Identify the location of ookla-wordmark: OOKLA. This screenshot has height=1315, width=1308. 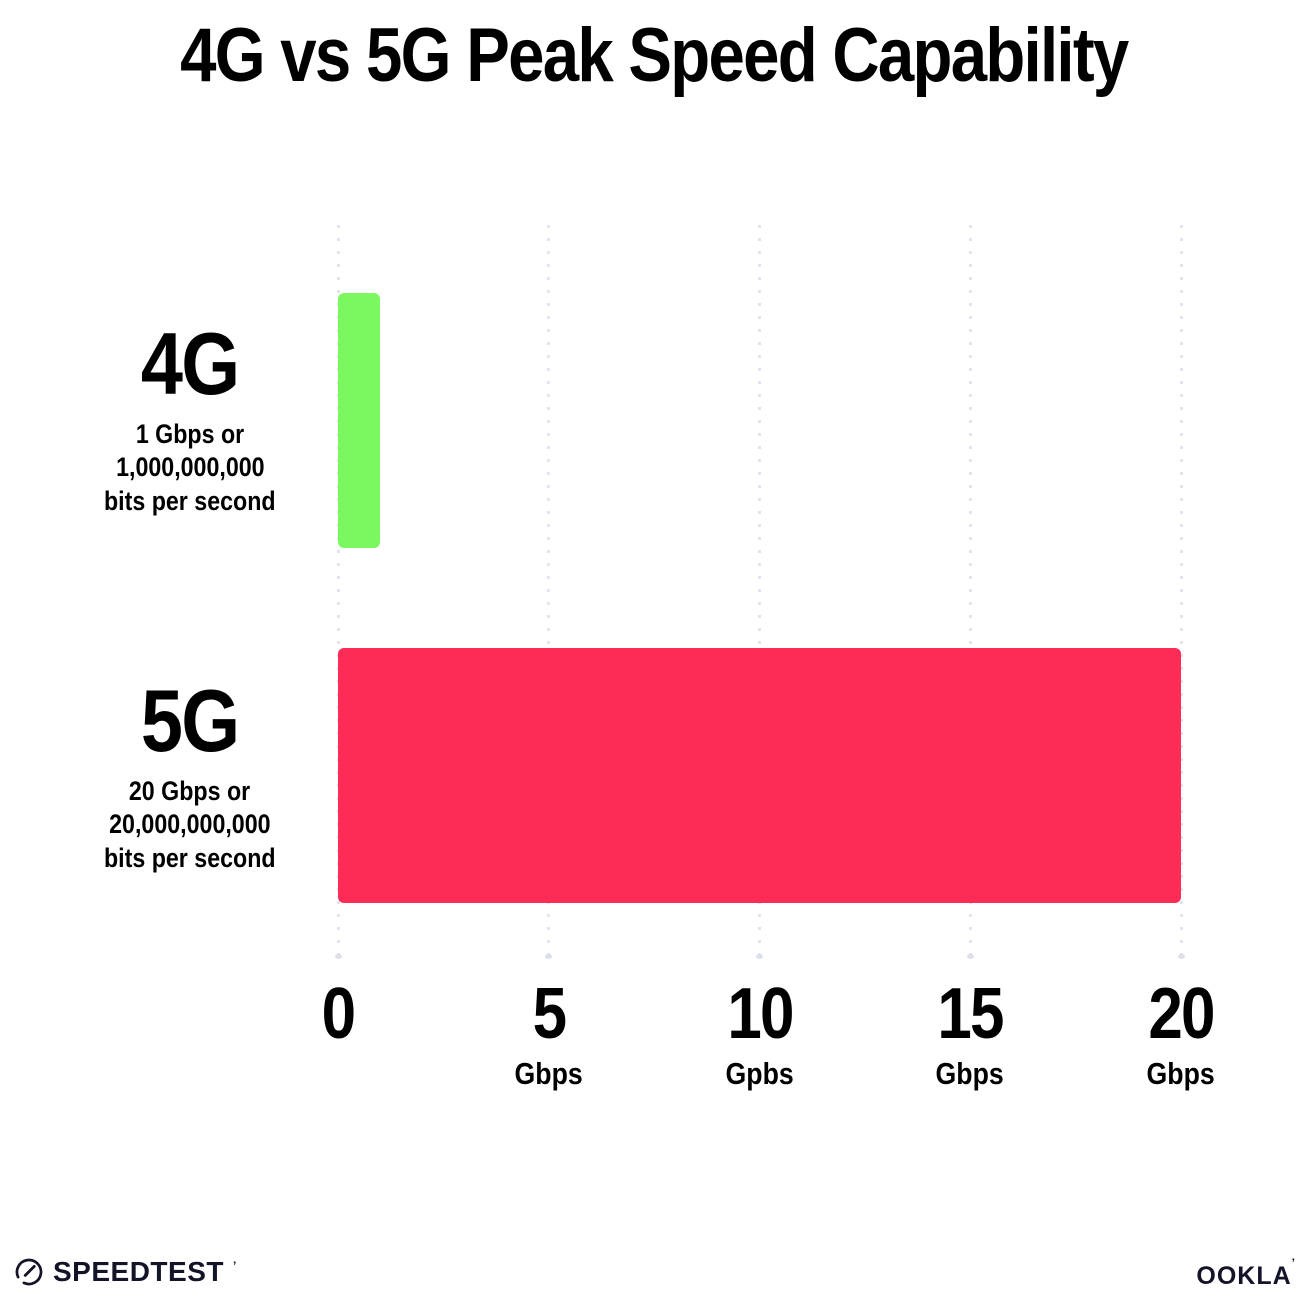
(1244, 1276).